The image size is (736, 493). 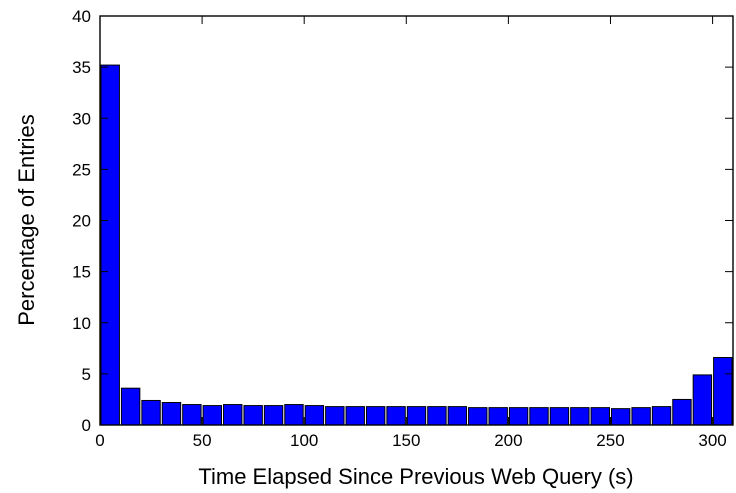 I want to click on x-tick-label: 50, so click(x=202, y=440).